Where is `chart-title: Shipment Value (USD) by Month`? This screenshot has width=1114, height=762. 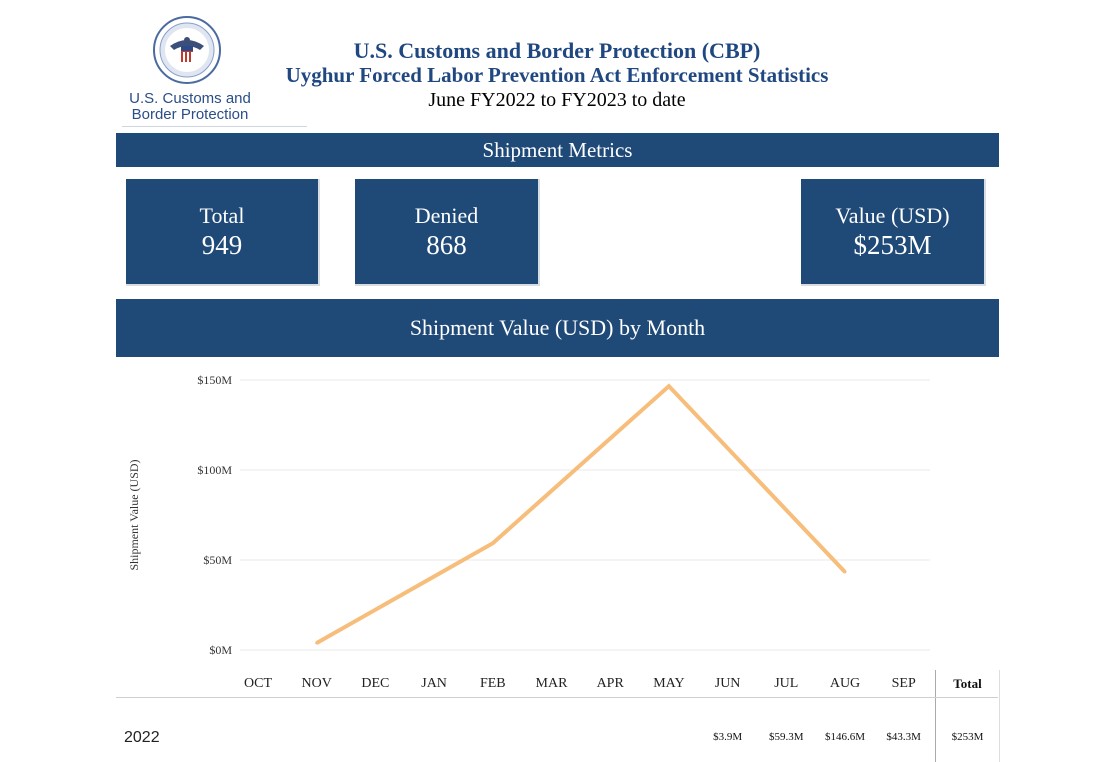 chart-title: Shipment Value (USD) by Month is located at coordinates (557, 328).